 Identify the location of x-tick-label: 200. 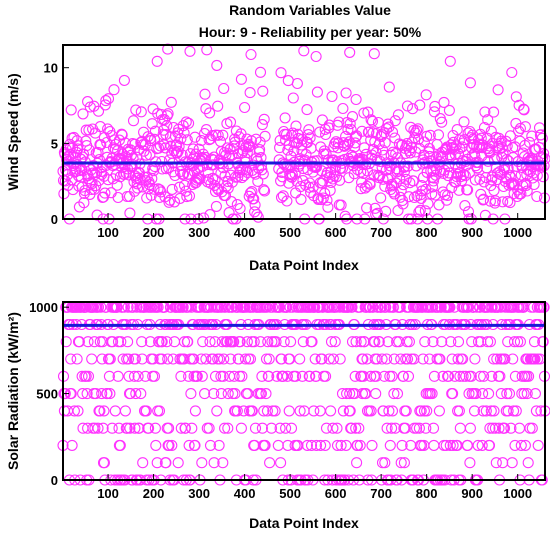
(154, 232).